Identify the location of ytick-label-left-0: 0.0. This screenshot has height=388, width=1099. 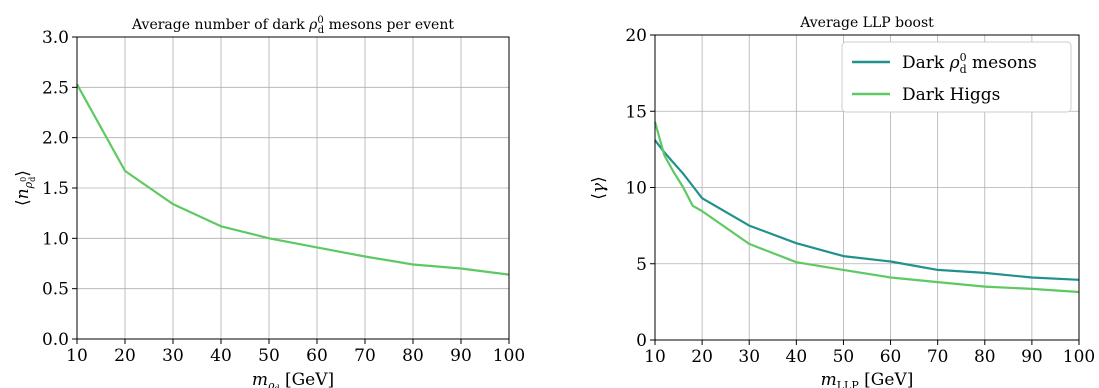
(55, 340).